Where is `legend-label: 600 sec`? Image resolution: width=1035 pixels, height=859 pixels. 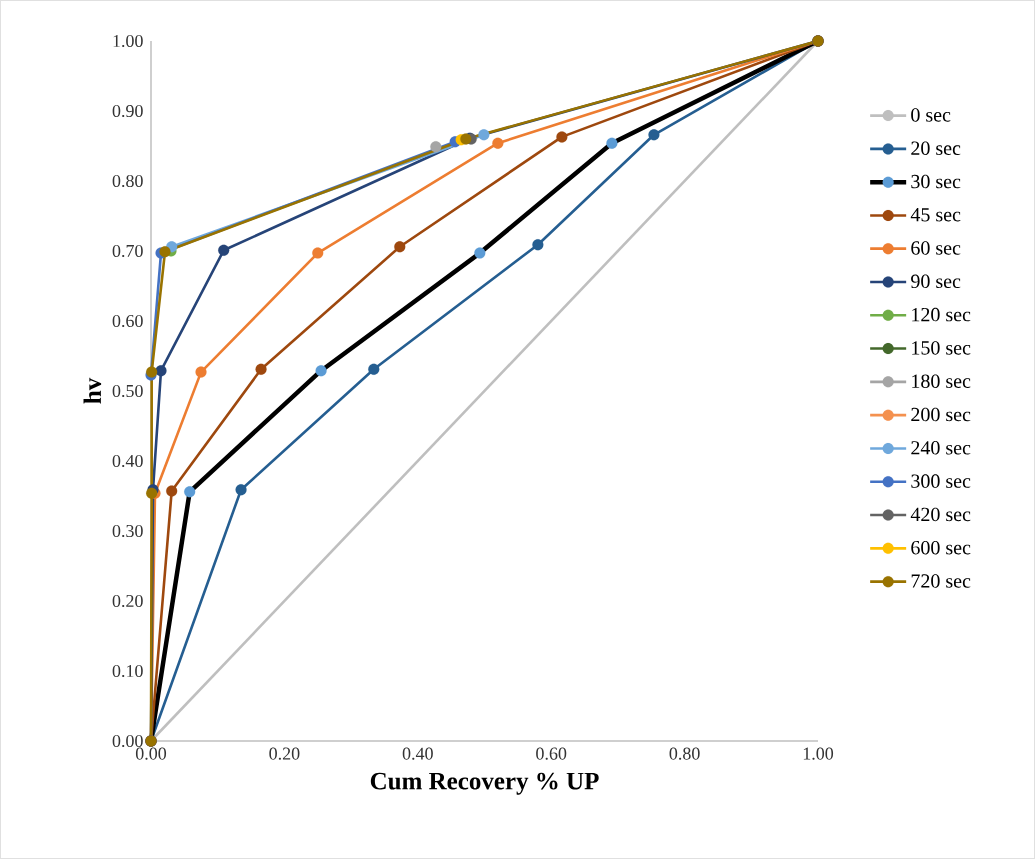
legend-label: 600 sec is located at coordinates (941, 547).